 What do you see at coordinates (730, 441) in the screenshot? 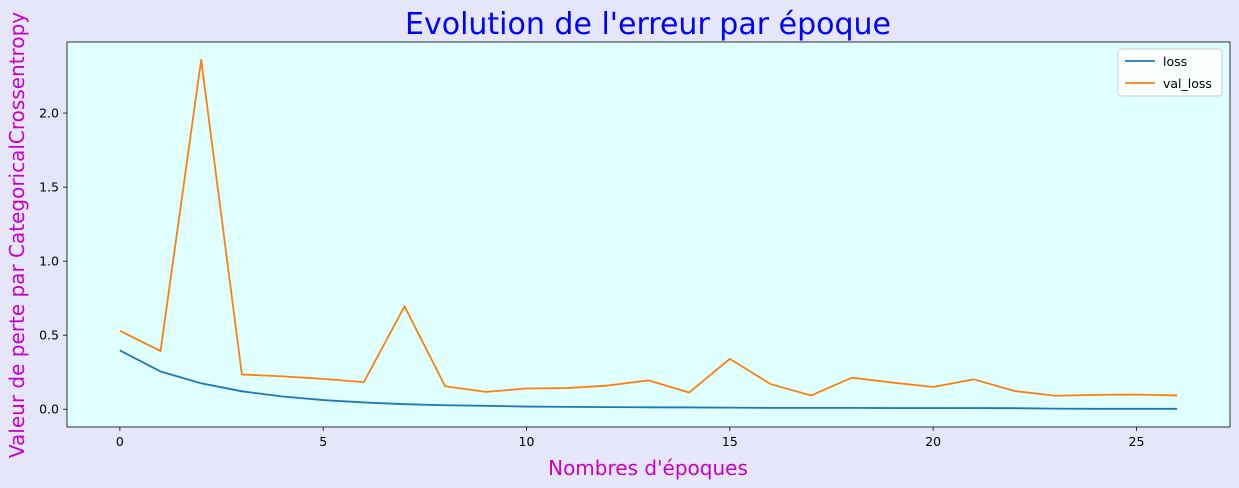
I see `x-tick-label: 15` at bounding box center [730, 441].